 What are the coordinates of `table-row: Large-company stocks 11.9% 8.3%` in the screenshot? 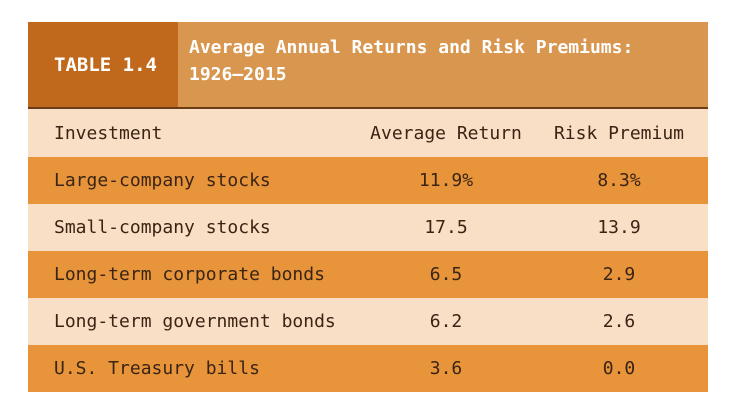 It's located at (368, 180).